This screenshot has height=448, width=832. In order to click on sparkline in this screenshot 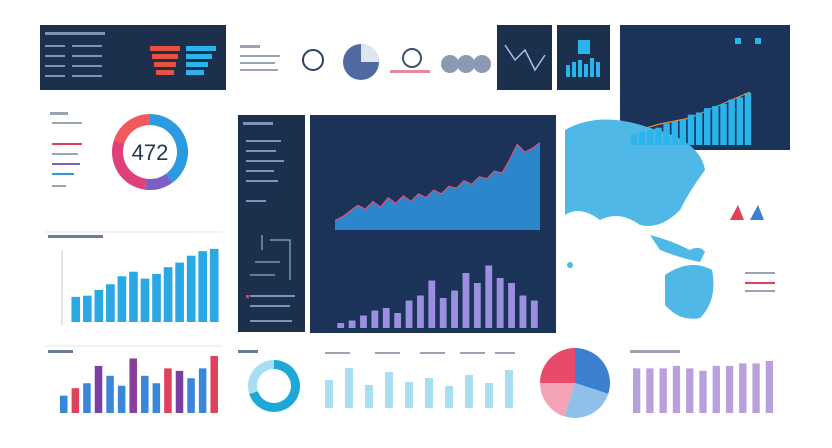, I will do `click(525, 58)`.